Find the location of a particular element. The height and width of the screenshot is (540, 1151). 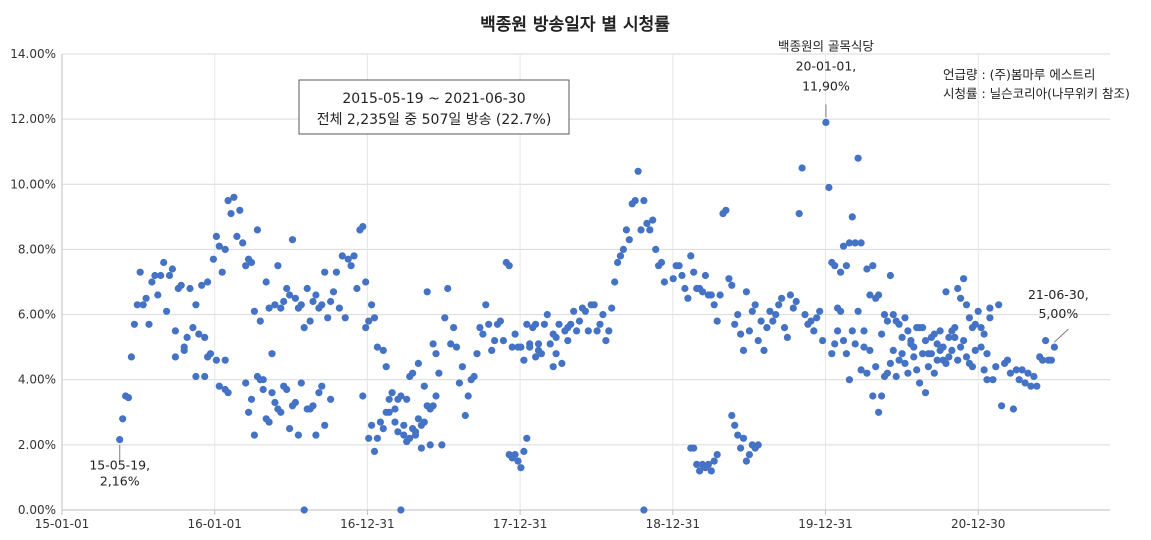

y-tick-label: 14.00% is located at coordinates (33, 54).